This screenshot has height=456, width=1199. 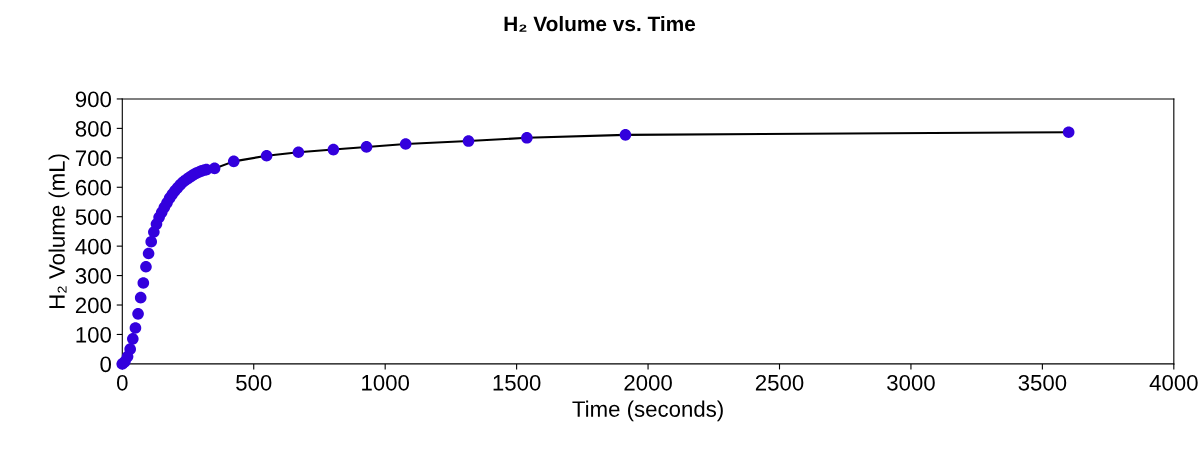 I want to click on x-tick-label: 500, so click(x=254, y=382).